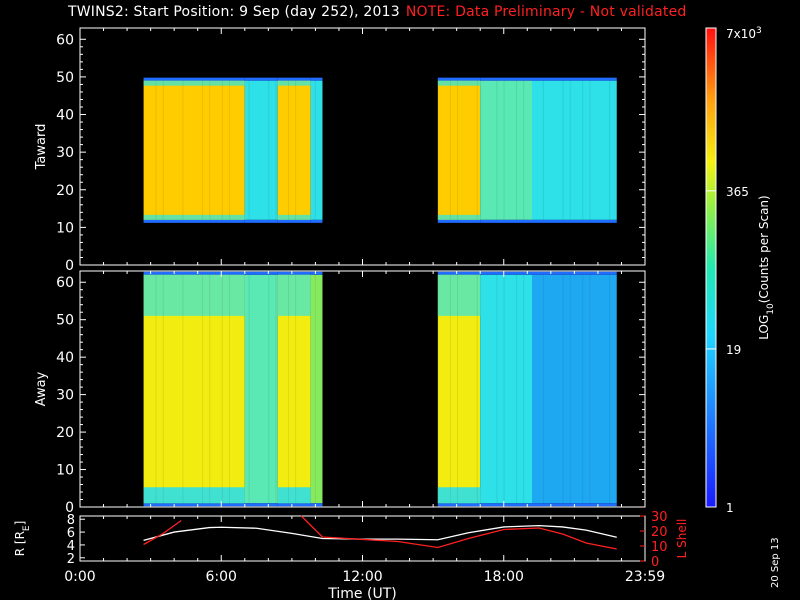  I want to click on orbit-ytick-label: 8, so click(71, 520).